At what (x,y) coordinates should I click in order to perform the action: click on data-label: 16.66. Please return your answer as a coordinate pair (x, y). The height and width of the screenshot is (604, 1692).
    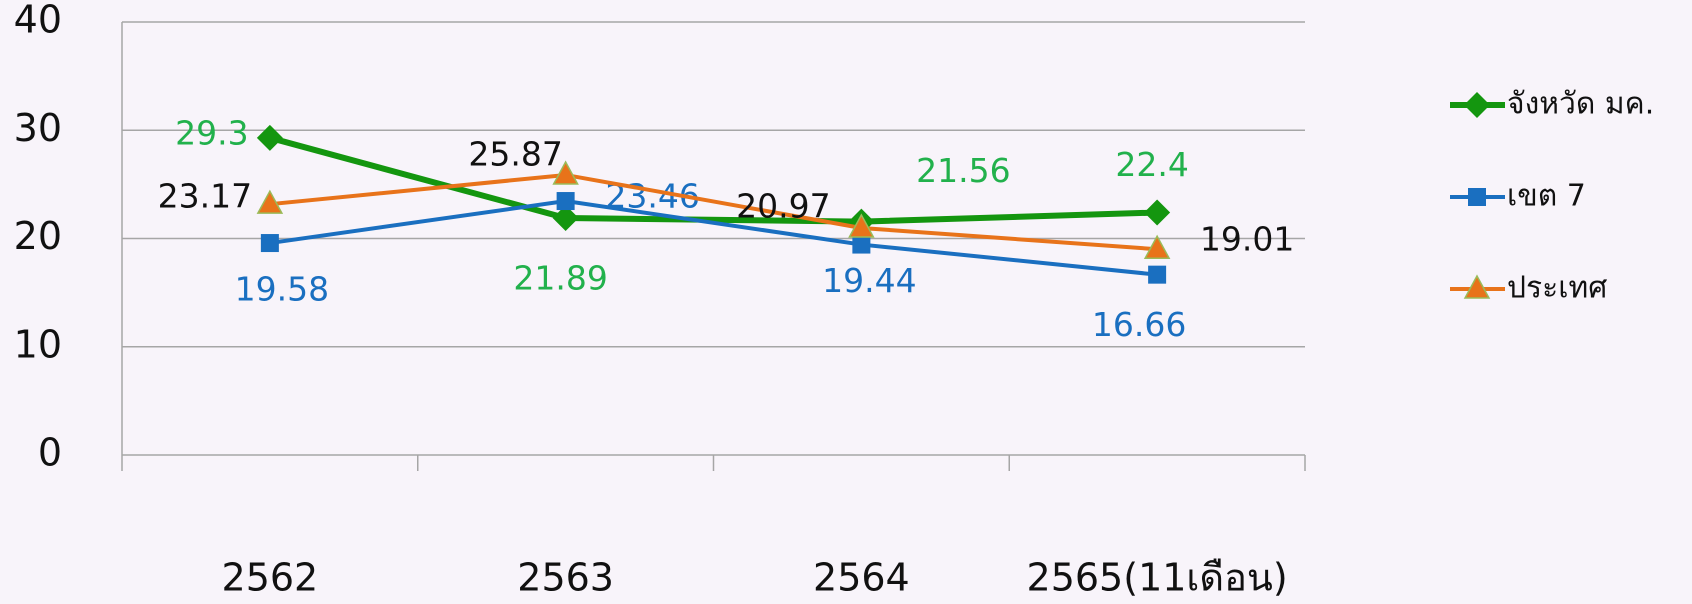
    Looking at the image, I should click on (1139, 324).